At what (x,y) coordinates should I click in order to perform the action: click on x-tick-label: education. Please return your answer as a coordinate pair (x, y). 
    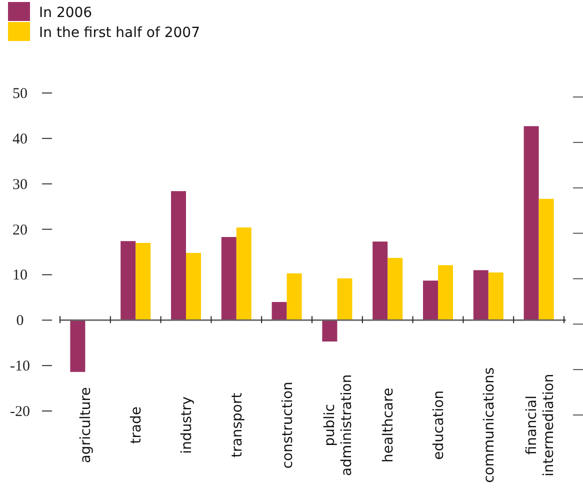
    Looking at the image, I should click on (439, 425).